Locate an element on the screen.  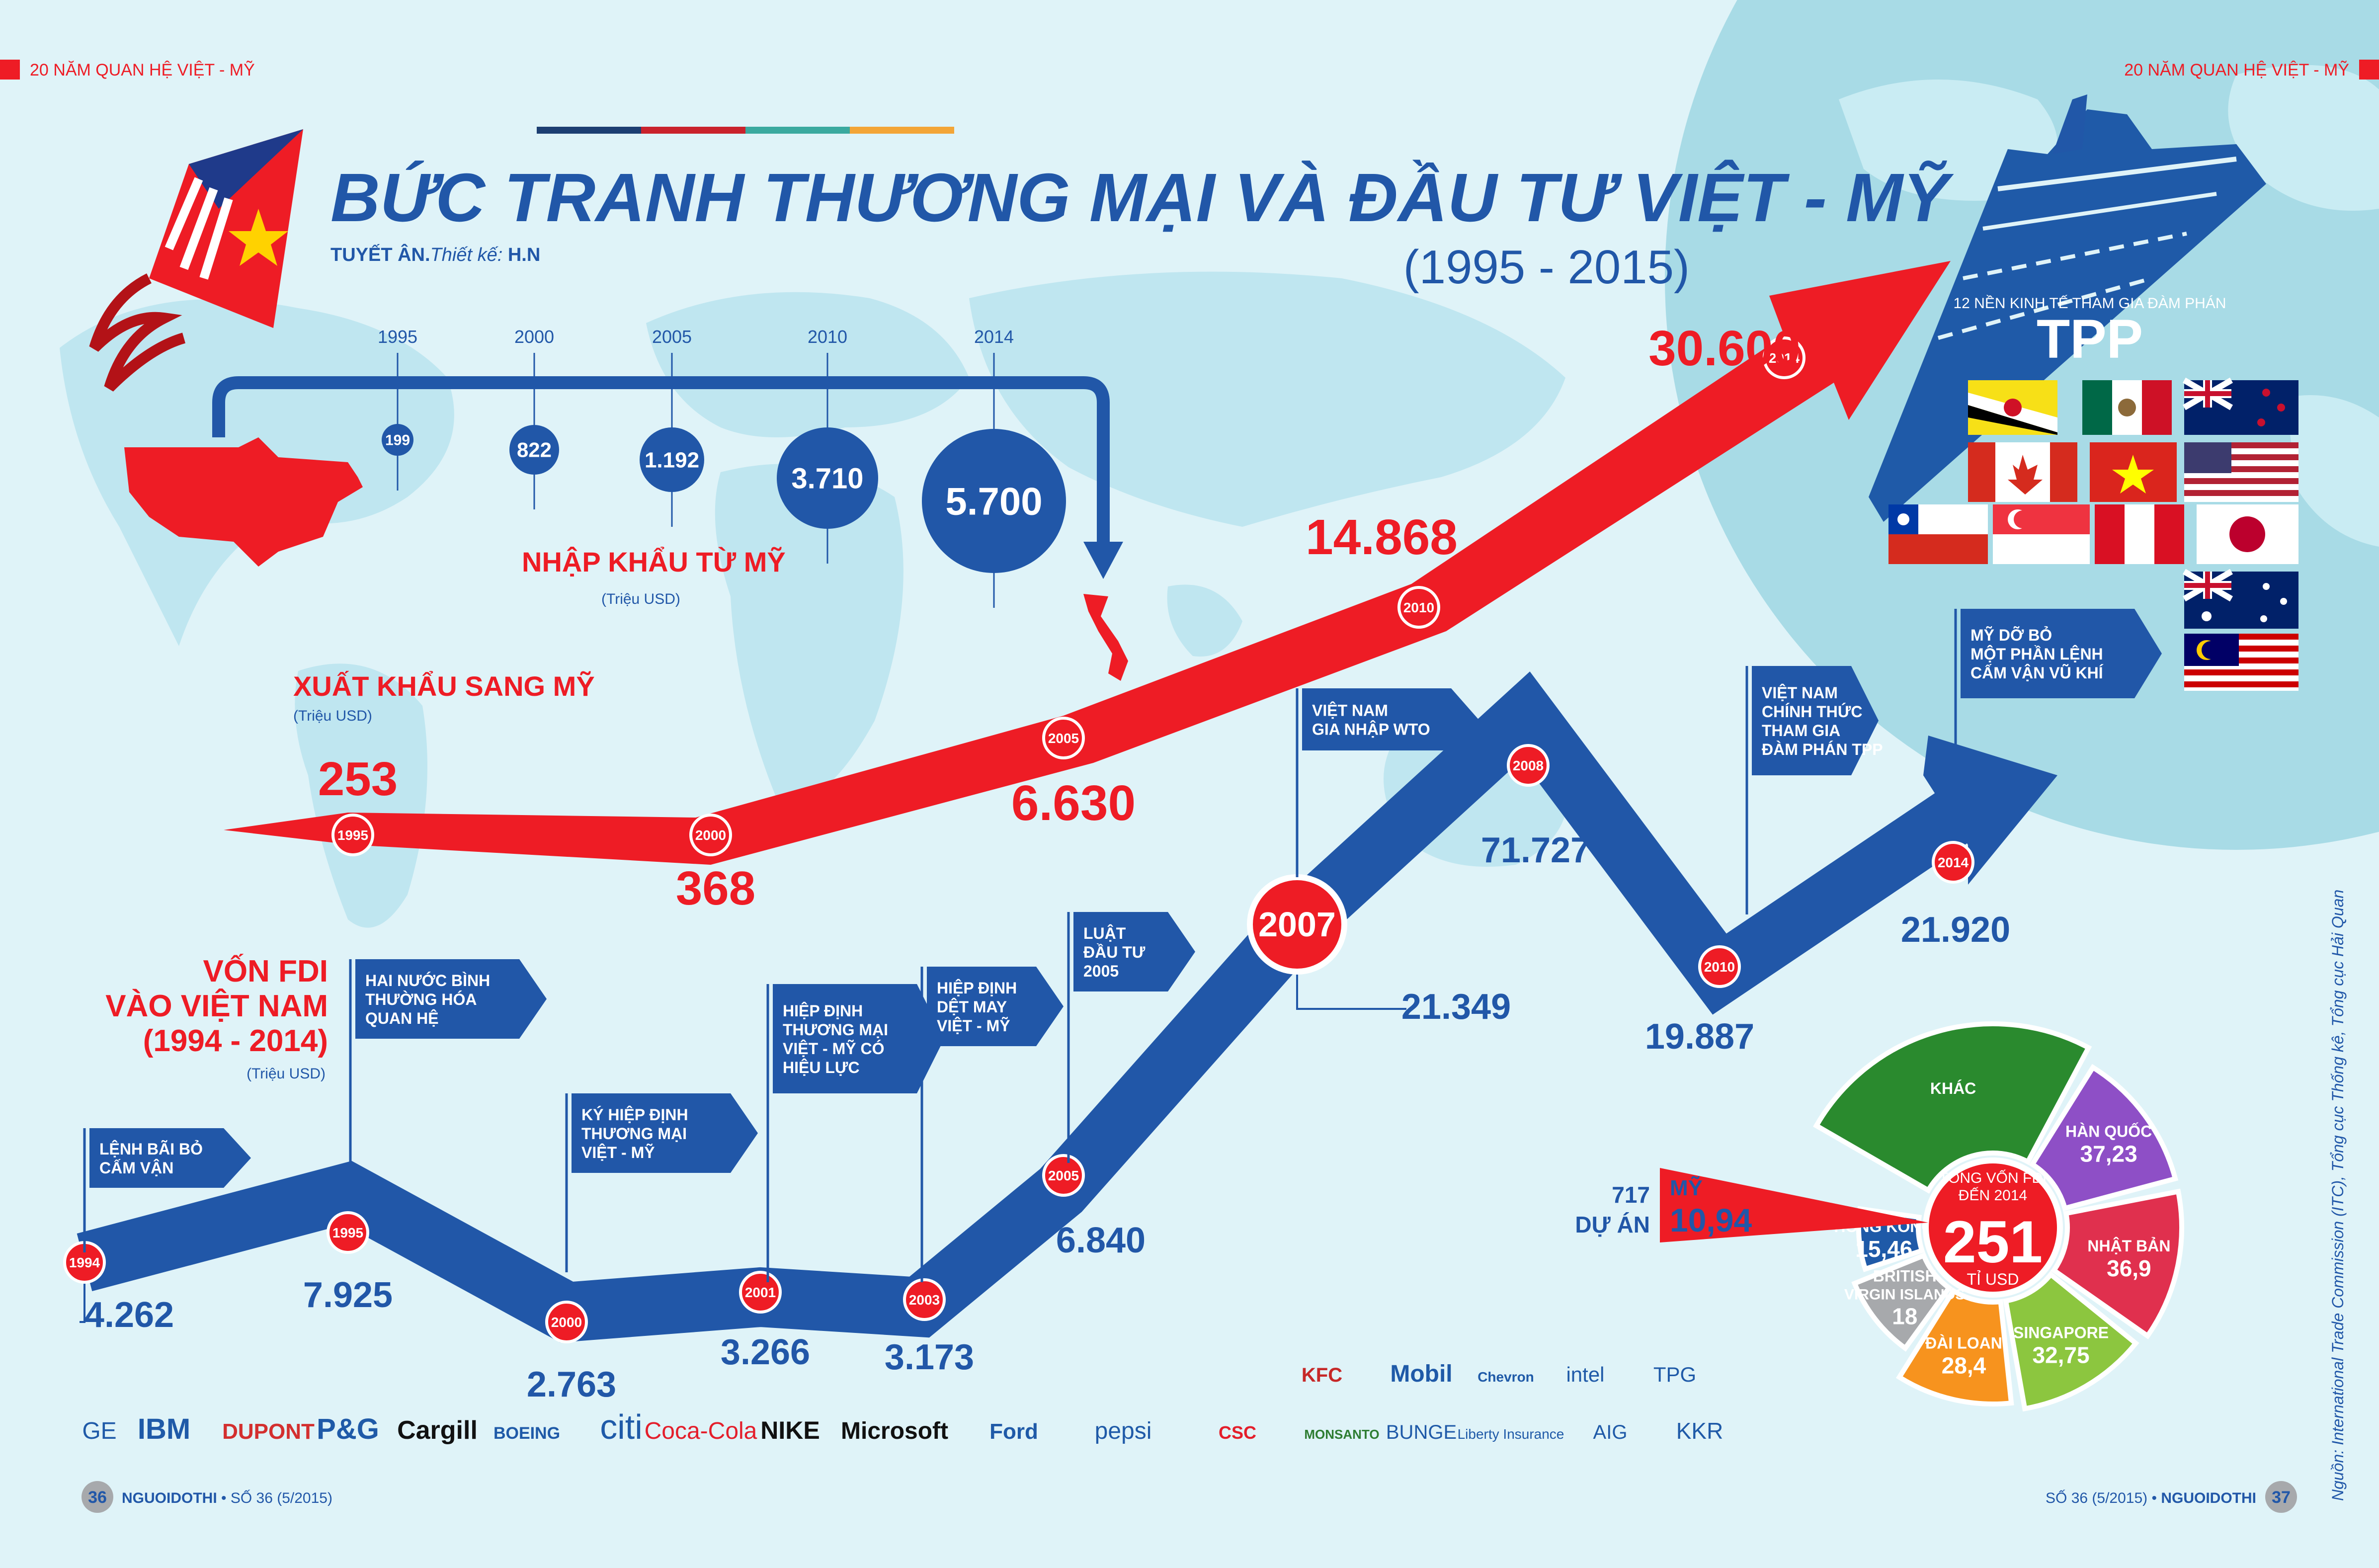
fdi-value: 6.840 is located at coordinates (1101, 1240).